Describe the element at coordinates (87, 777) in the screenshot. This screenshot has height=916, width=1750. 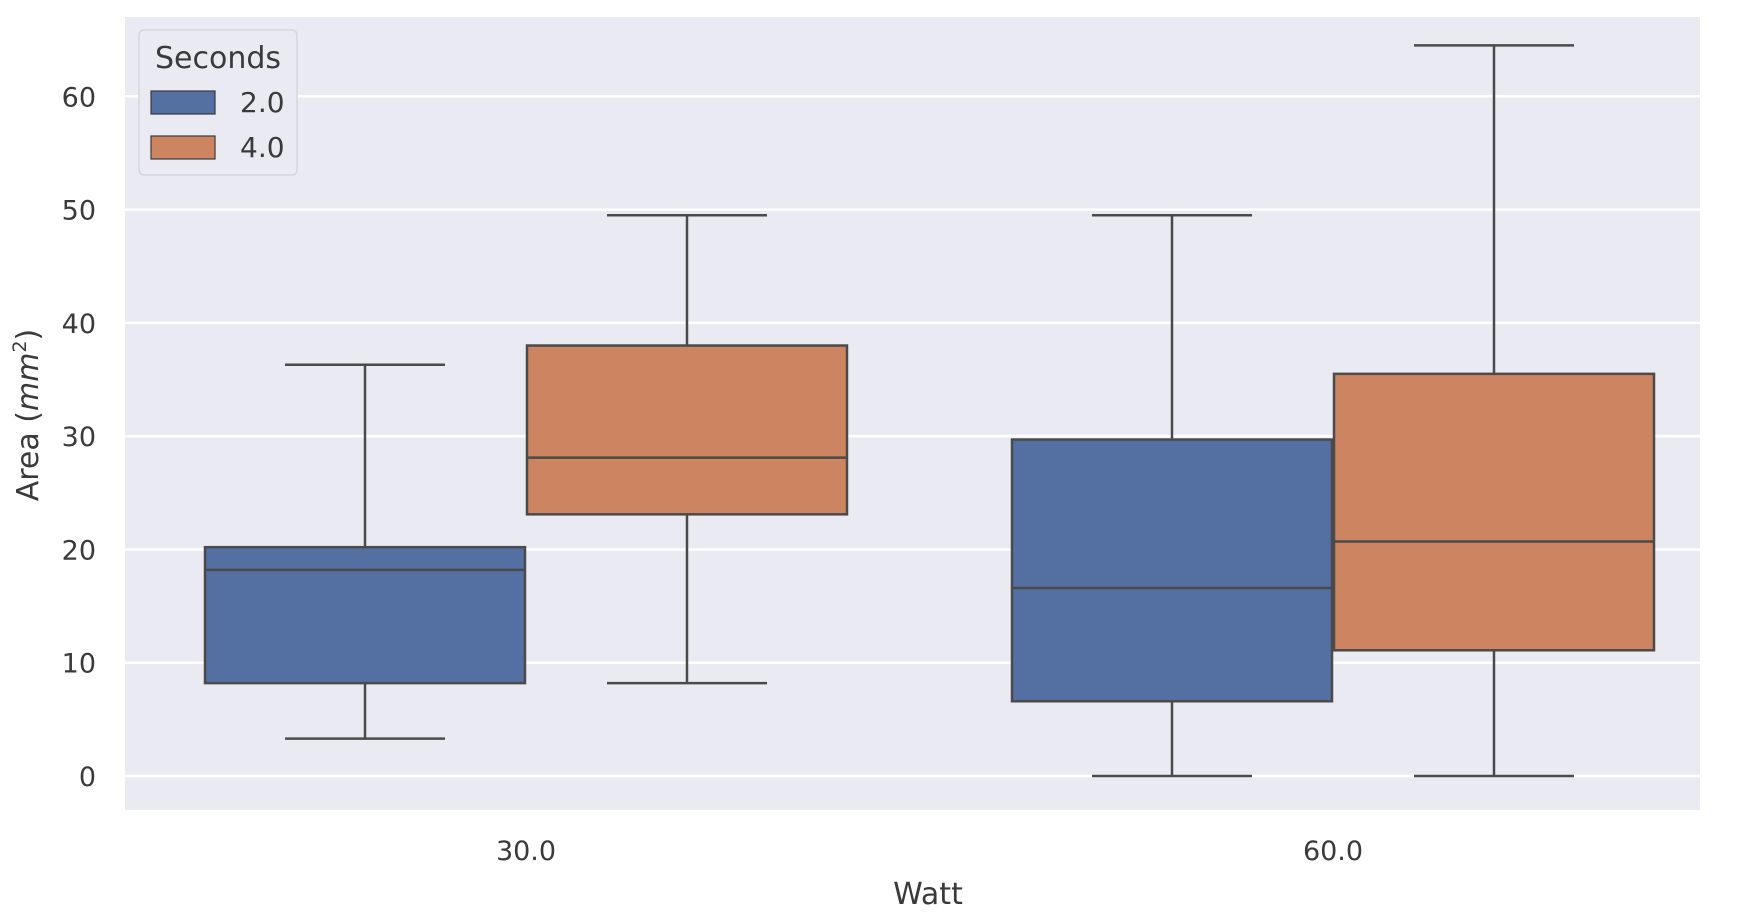
I see `y-tick-label-0: 0` at that location.